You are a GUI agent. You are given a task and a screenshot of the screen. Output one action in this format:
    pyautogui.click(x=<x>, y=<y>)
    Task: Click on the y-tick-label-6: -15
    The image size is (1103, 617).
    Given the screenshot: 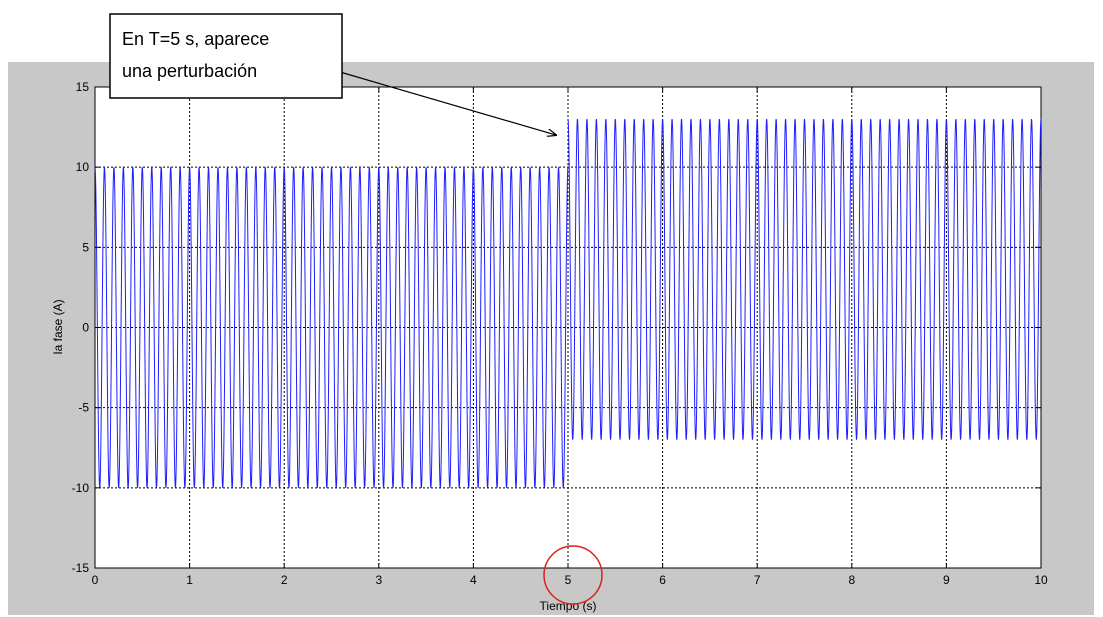 What is the action you would take?
    pyautogui.click(x=81, y=568)
    